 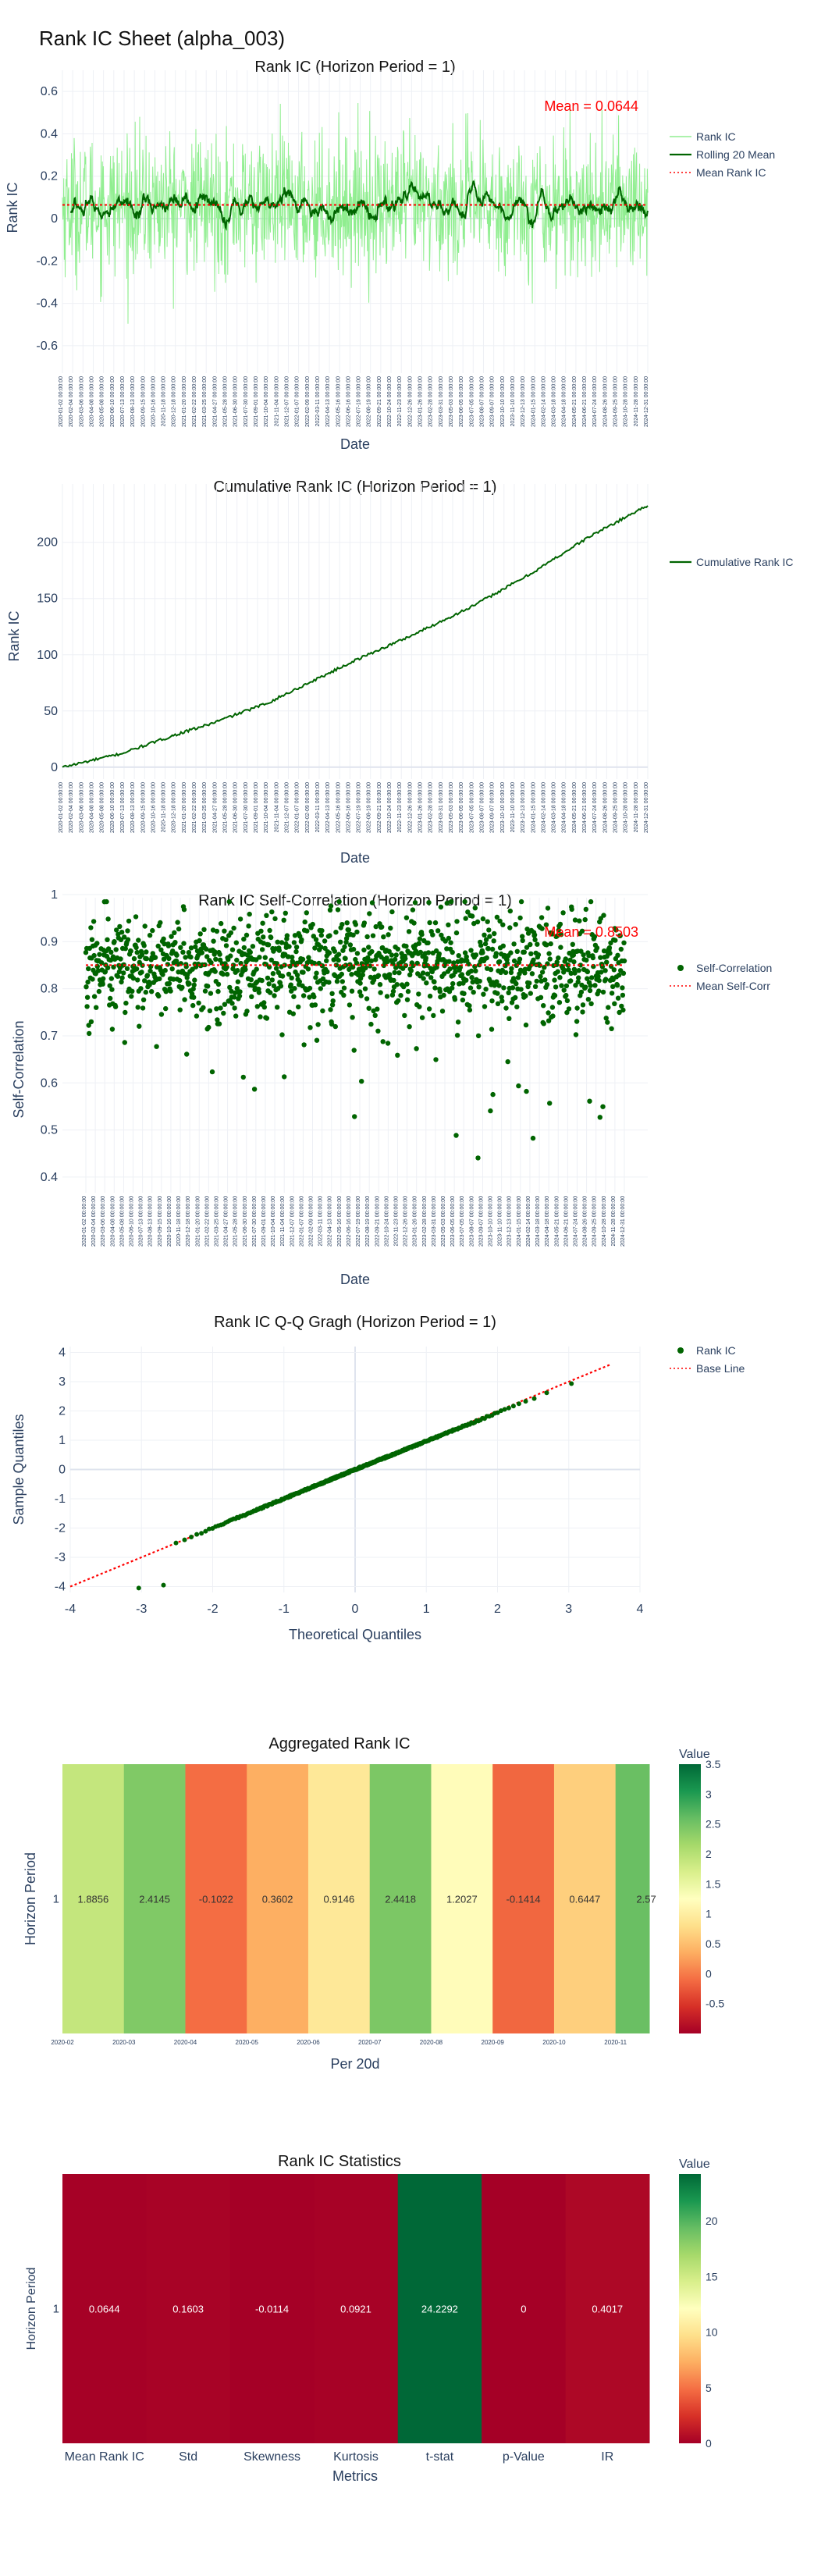 What do you see at coordinates (694, 2164) in the screenshot?
I see `colorbar-title: Value` at bounding box center [694, 2164].